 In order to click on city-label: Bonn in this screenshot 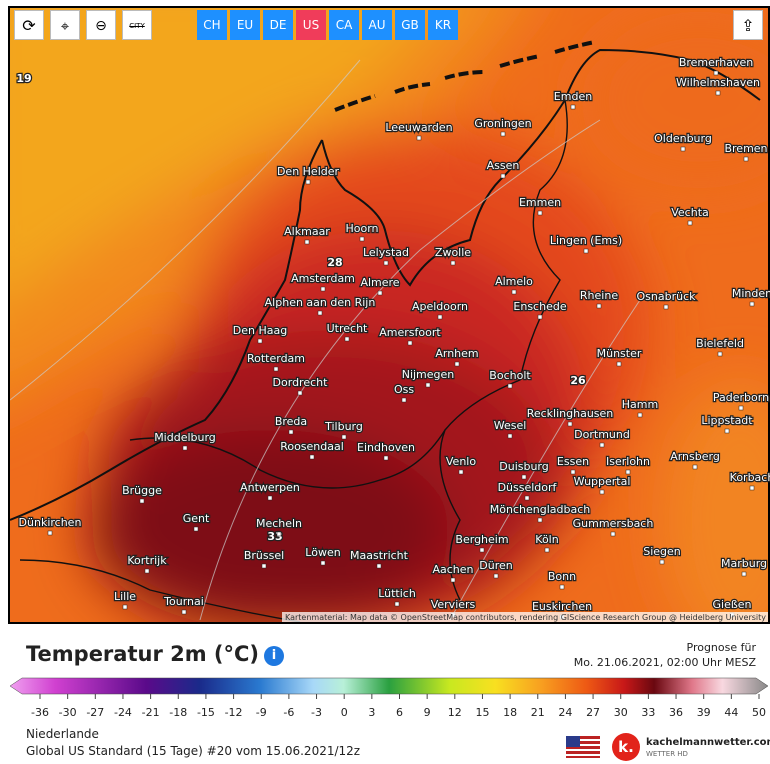, I will do `click(562, 576)`.